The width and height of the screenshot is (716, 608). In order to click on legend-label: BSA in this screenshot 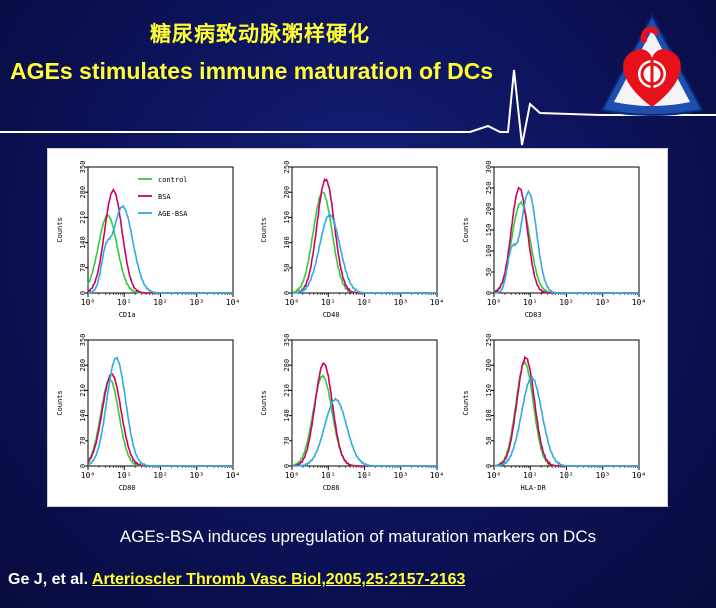, I will do `click(164, 197)`.